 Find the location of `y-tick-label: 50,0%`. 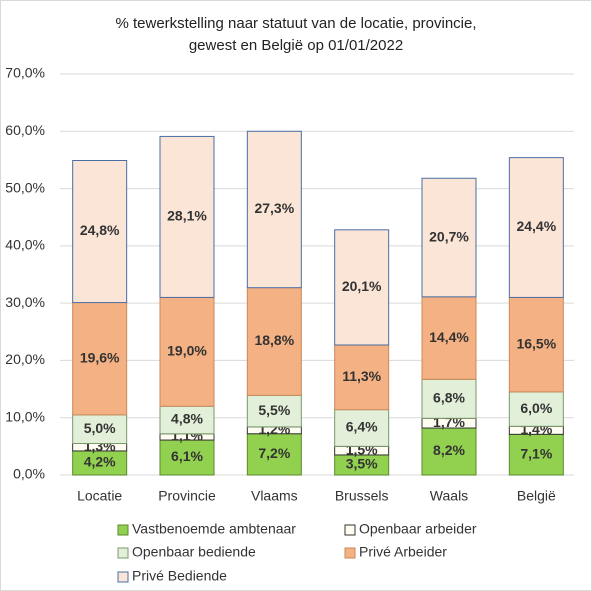

y-tick-label: 50,0% is located at coordinates (25, 187).